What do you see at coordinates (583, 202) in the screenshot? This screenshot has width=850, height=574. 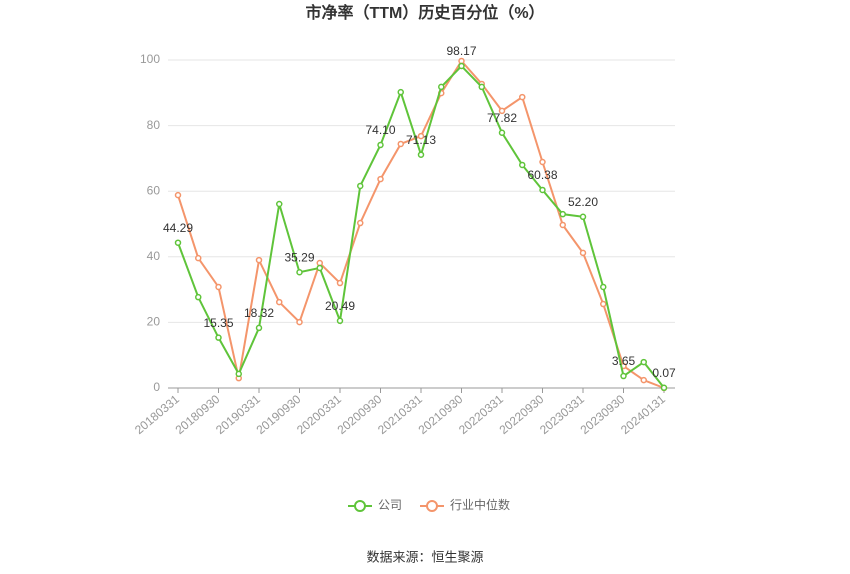 I see `data-label: 52.20` at bounding box center [583, 202].